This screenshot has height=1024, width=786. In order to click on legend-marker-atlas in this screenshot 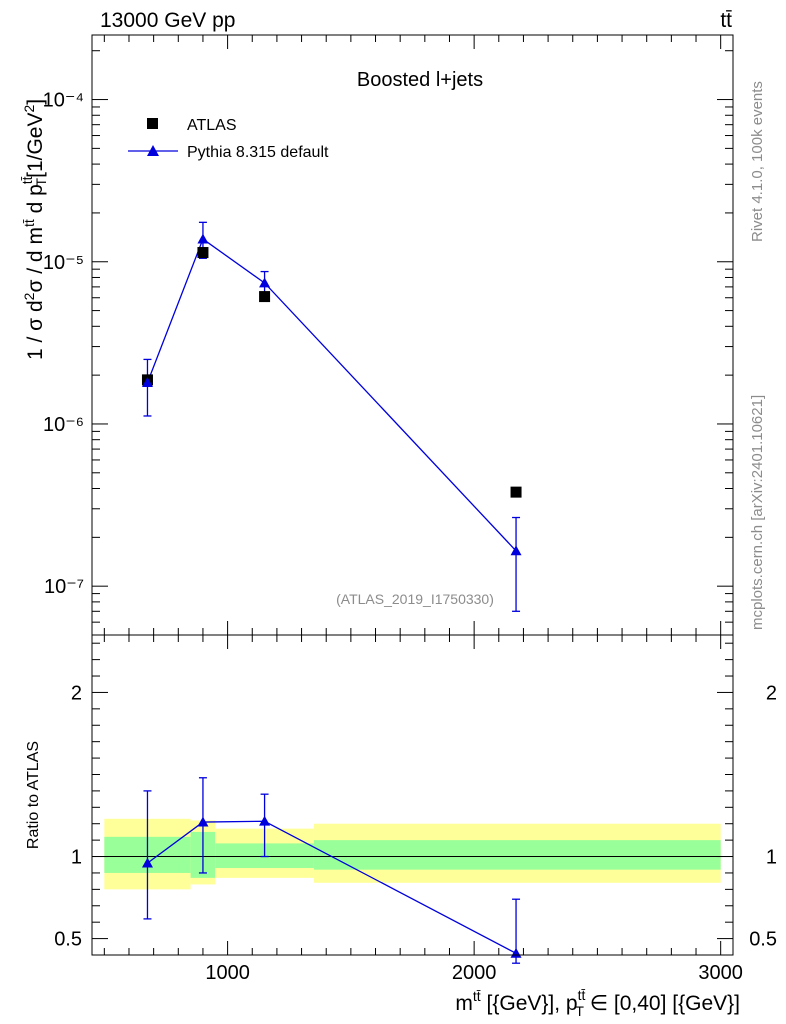, I will do `click(152, 123)`.